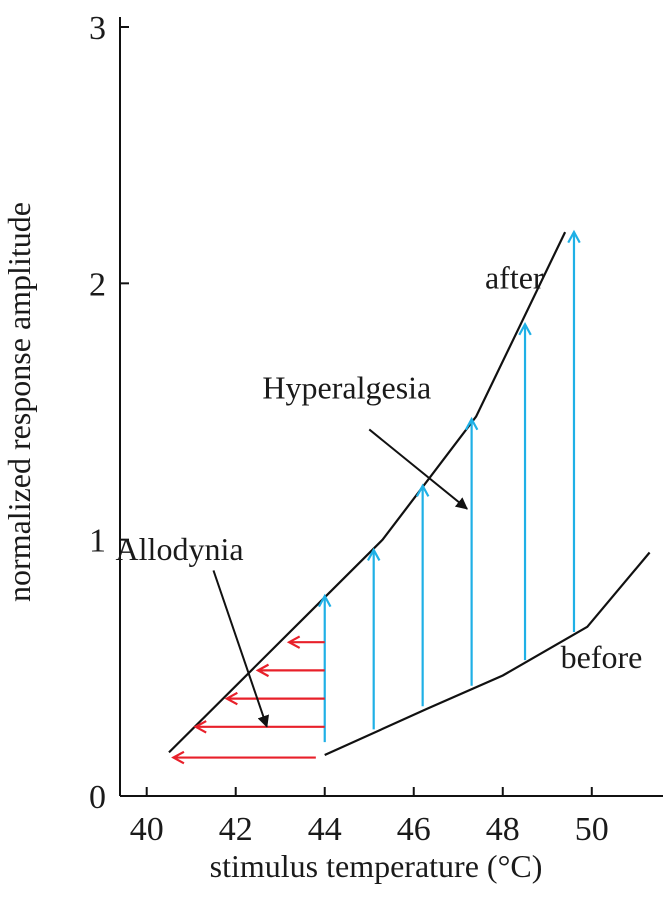 The height and width of the screenshot is (902, 663). Describe the element at coordinates (236, 829) in the screenshot. I see `x-tick-label: 42` at that location.